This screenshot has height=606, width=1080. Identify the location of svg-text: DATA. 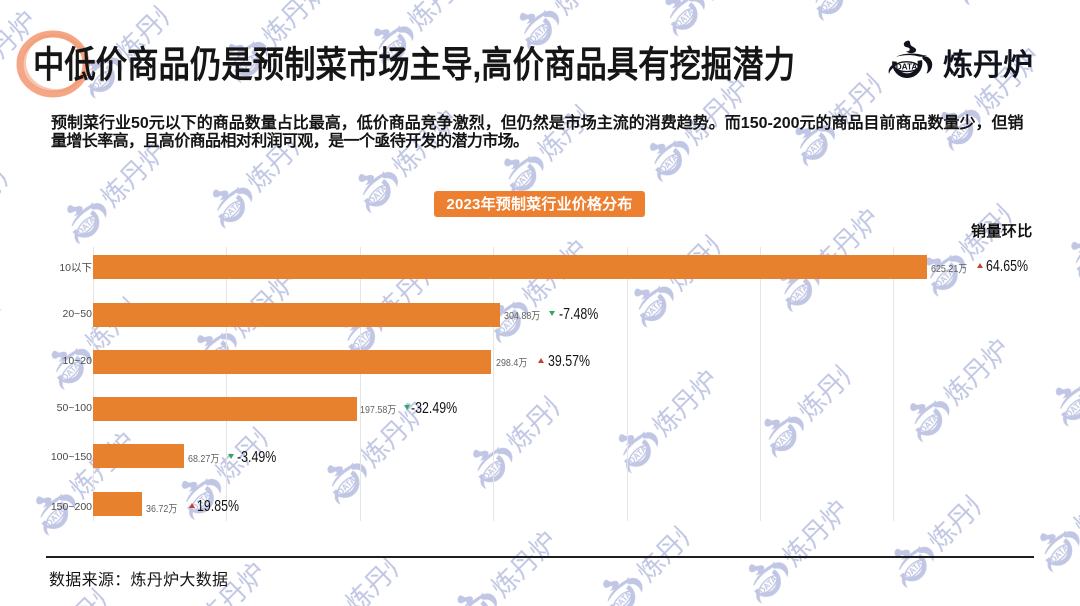
(907, 67).